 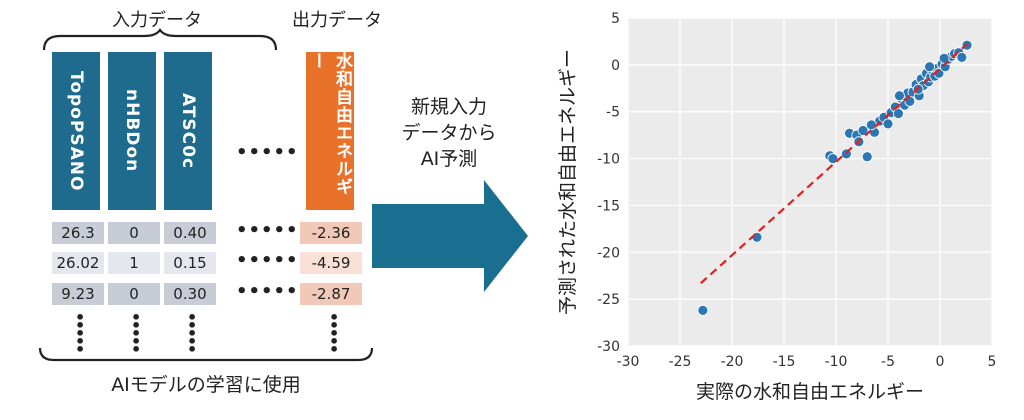 What do you see at coordinates (608, 206) in the screenshot?
I see `y-tick-label: -15` at bounding box center [608, 206].